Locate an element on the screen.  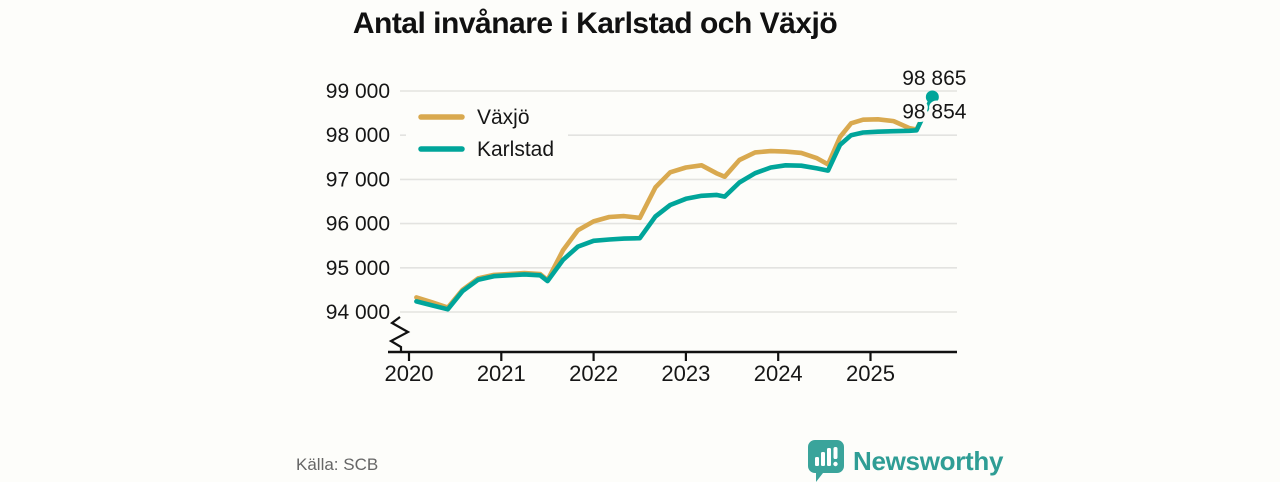
svg-text: Växjö is located at coordinates (503, 117).